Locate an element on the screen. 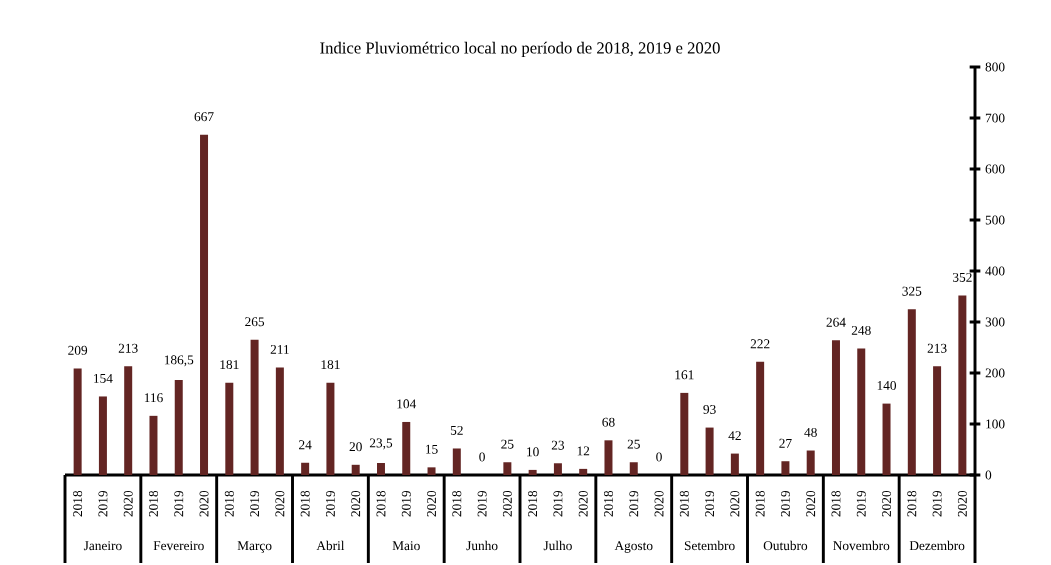  data-label: 27 is located at coordinates (785, 443).